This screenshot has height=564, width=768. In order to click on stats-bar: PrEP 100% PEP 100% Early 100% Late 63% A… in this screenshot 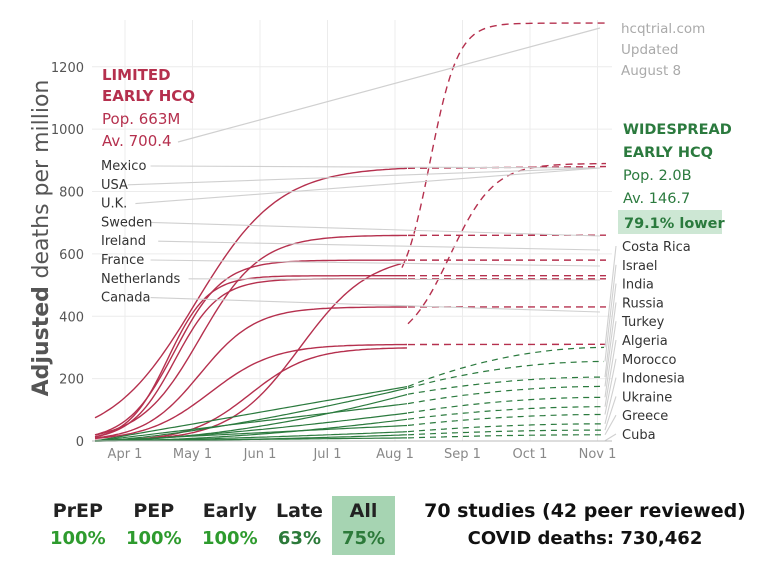, I will do `click(384, 527)`.